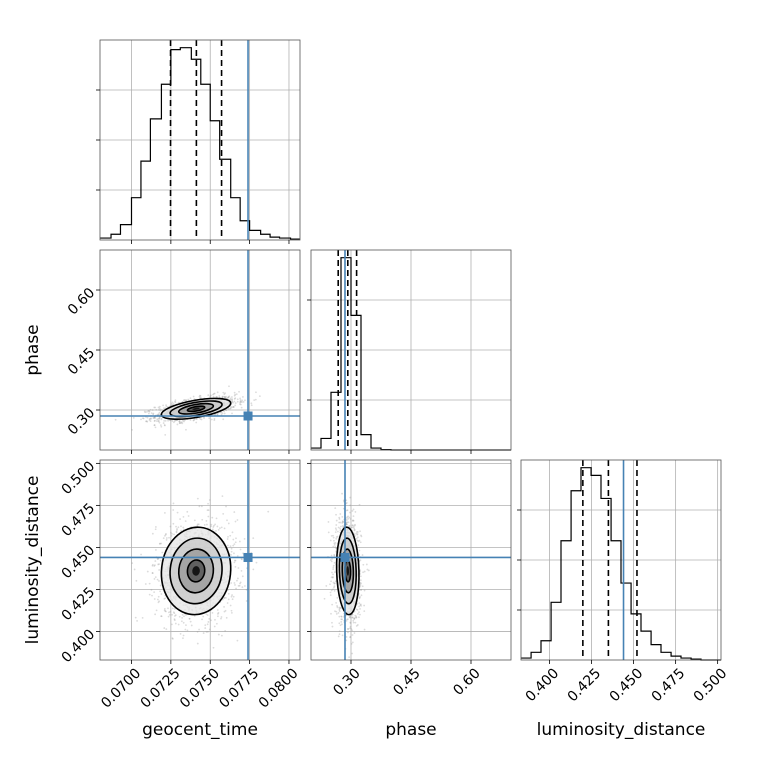 The height and width of the screenshot is (760, 760). I want to click on y-axis-label: phase, so click(33, 349).